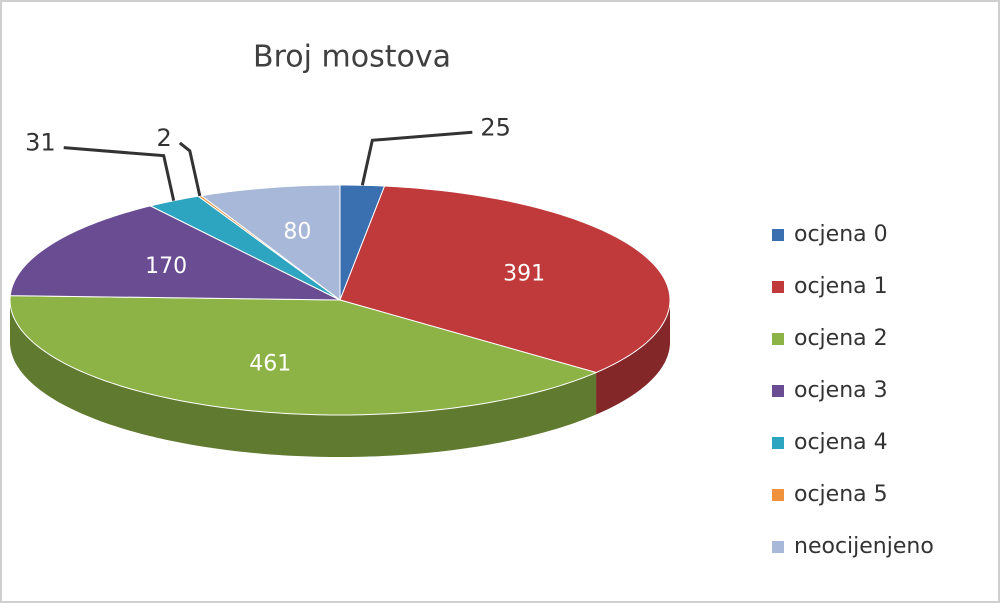  I want to click on legend-label: ocjena 5, so click(841, 494).